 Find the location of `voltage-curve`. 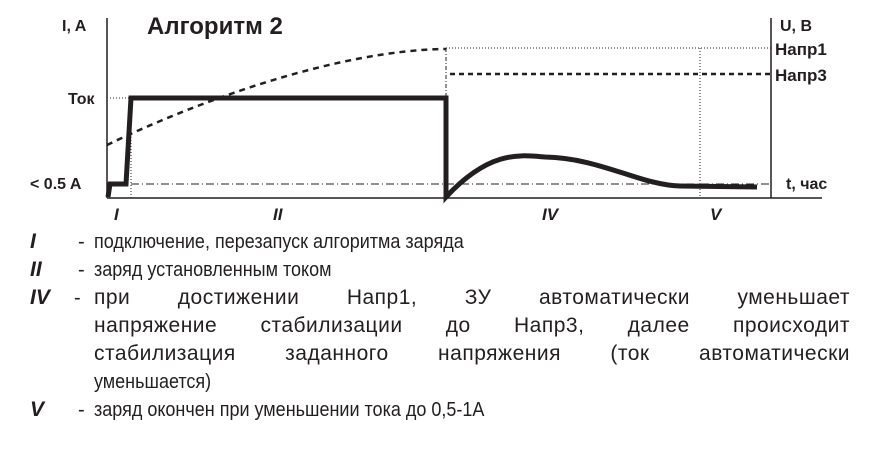

voltage-curve is located at coordinates (276, 97).